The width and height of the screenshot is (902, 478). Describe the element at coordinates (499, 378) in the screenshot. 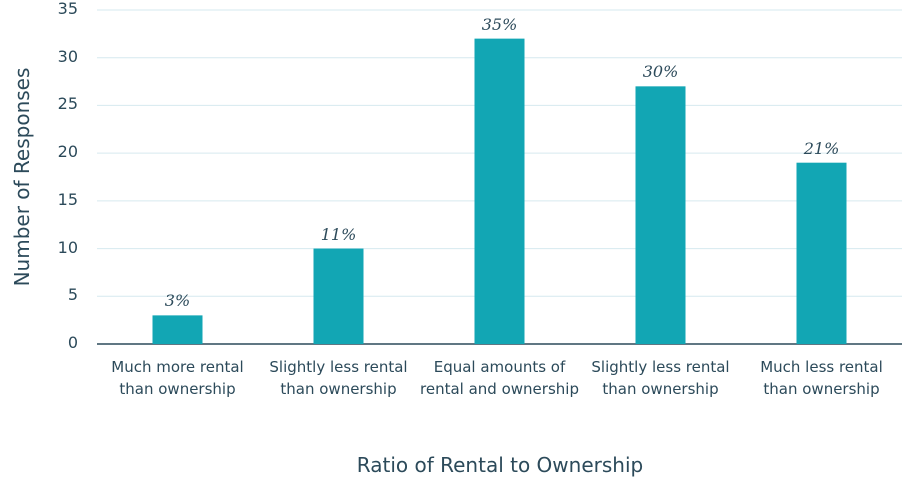

I see `x-tick-label: Equal amounts of rental and ownership` at that location.